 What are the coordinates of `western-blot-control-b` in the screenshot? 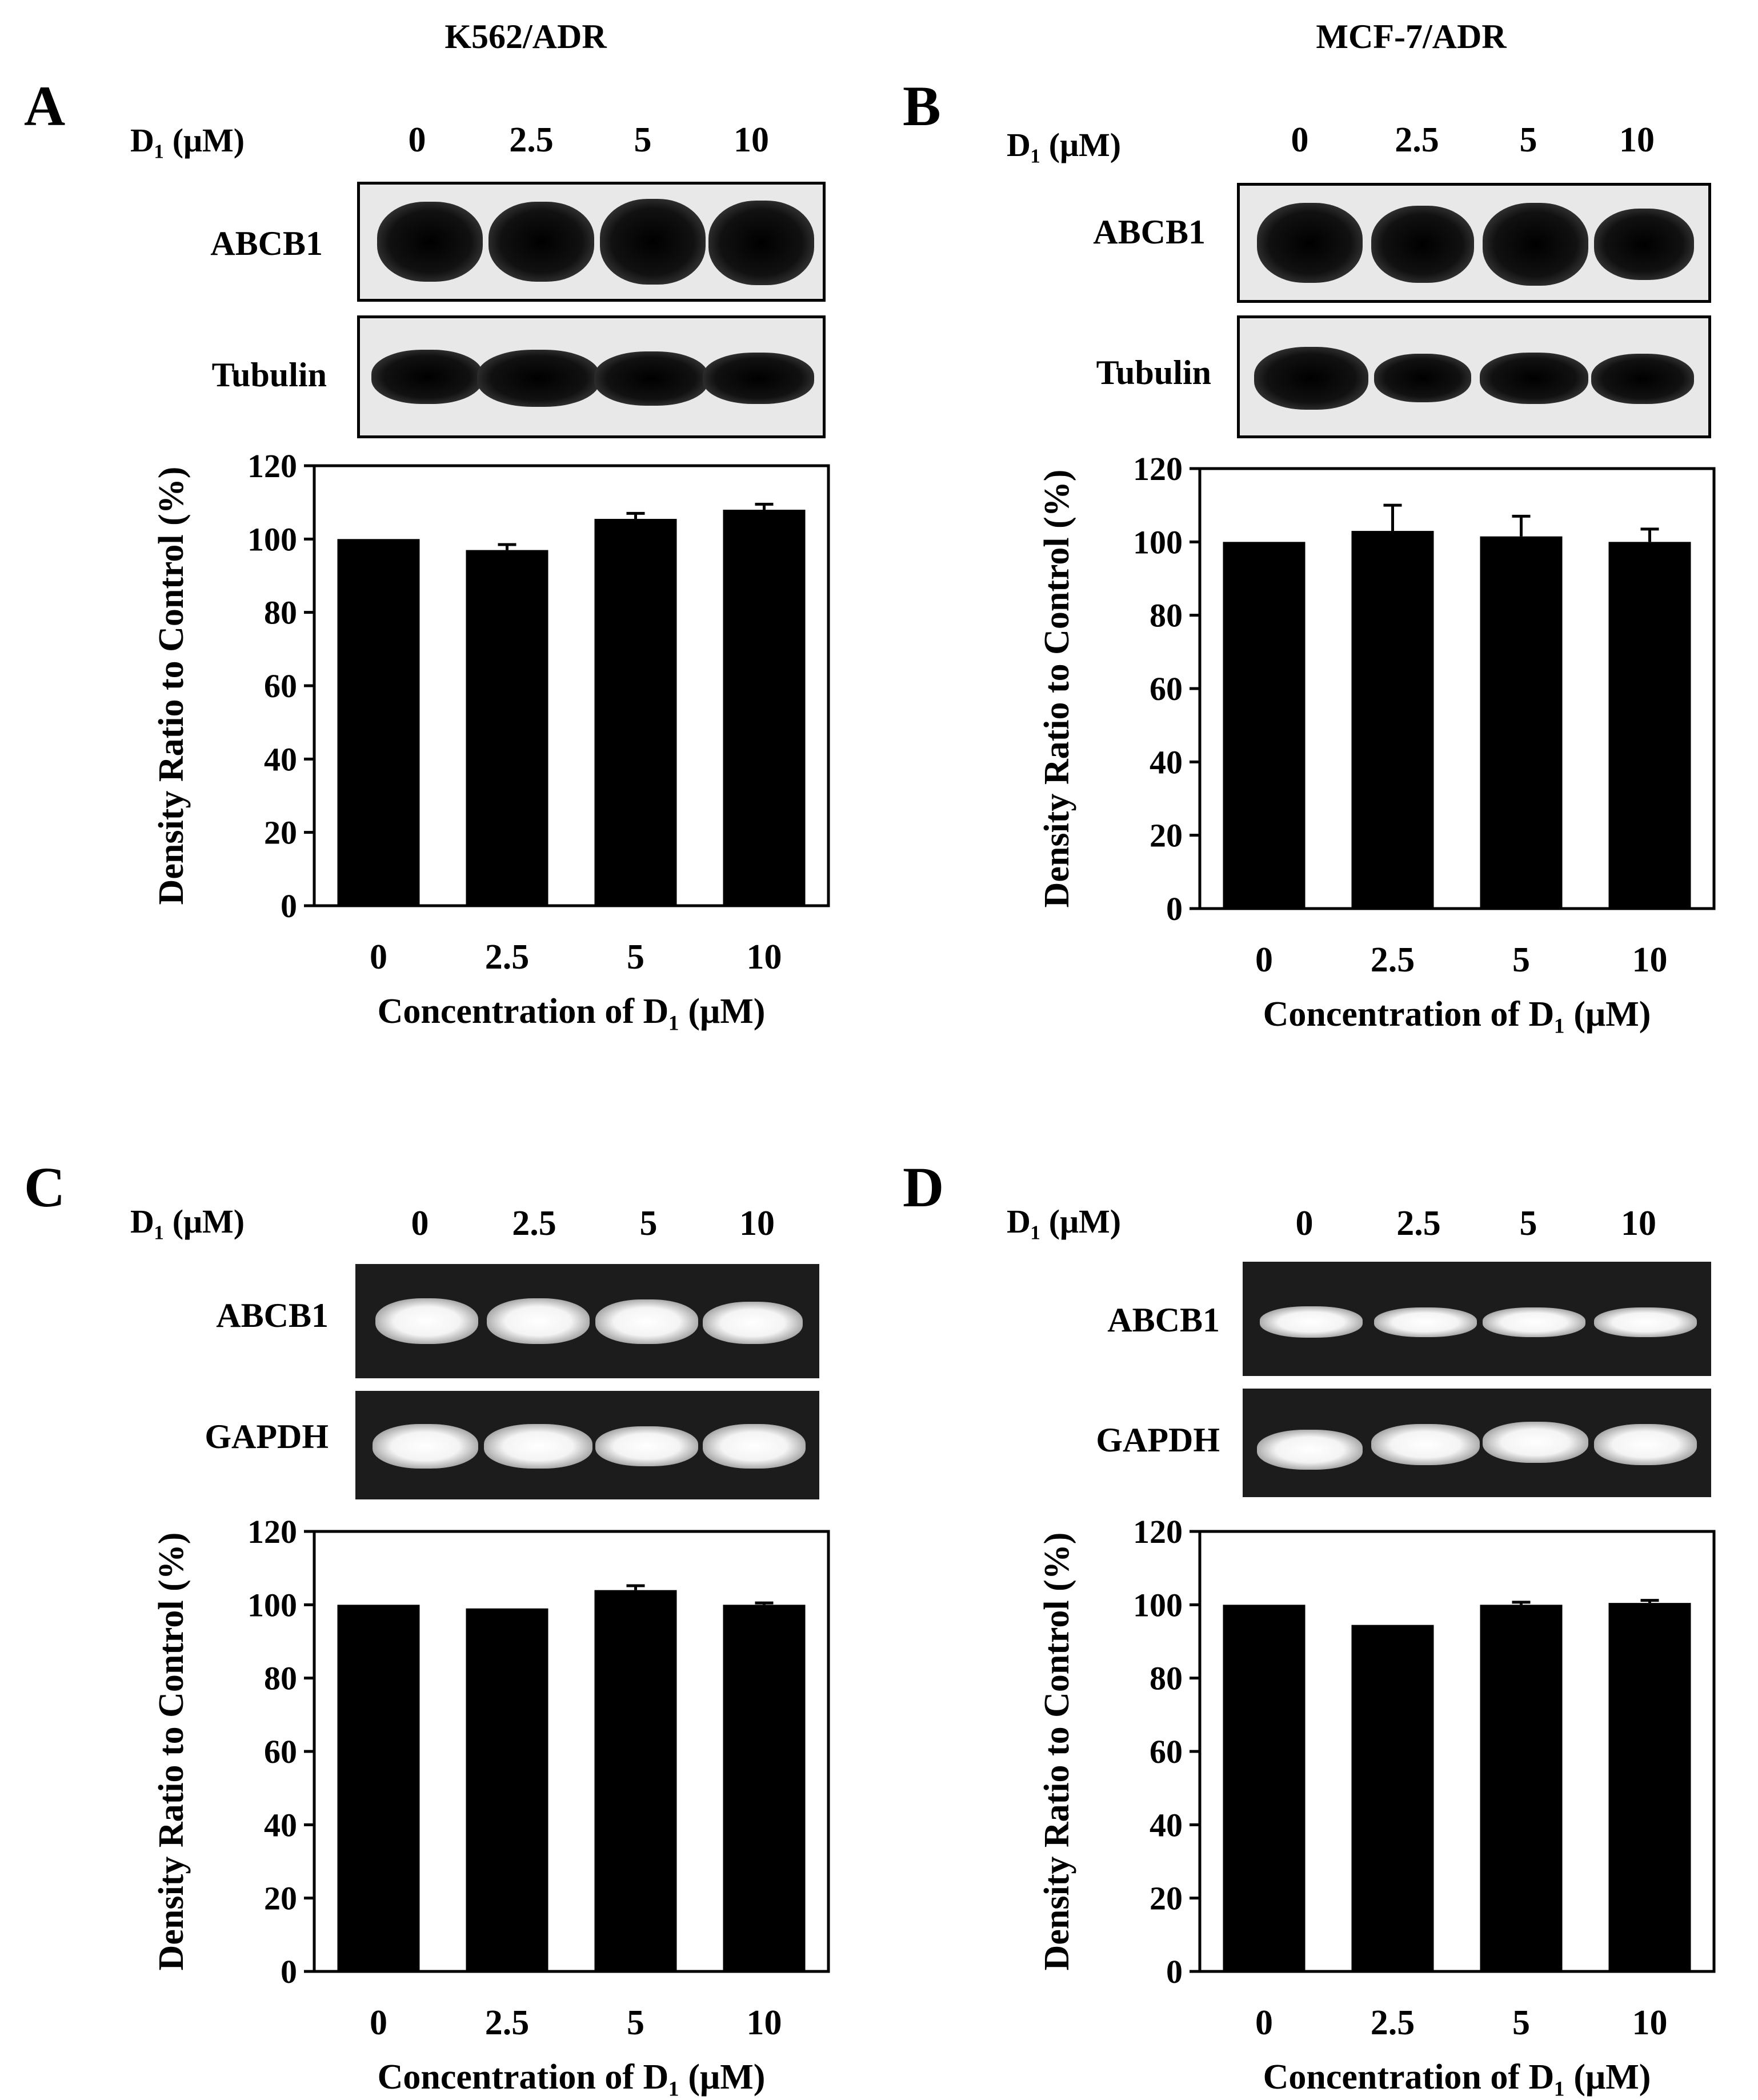 It's located at (1474, 376).